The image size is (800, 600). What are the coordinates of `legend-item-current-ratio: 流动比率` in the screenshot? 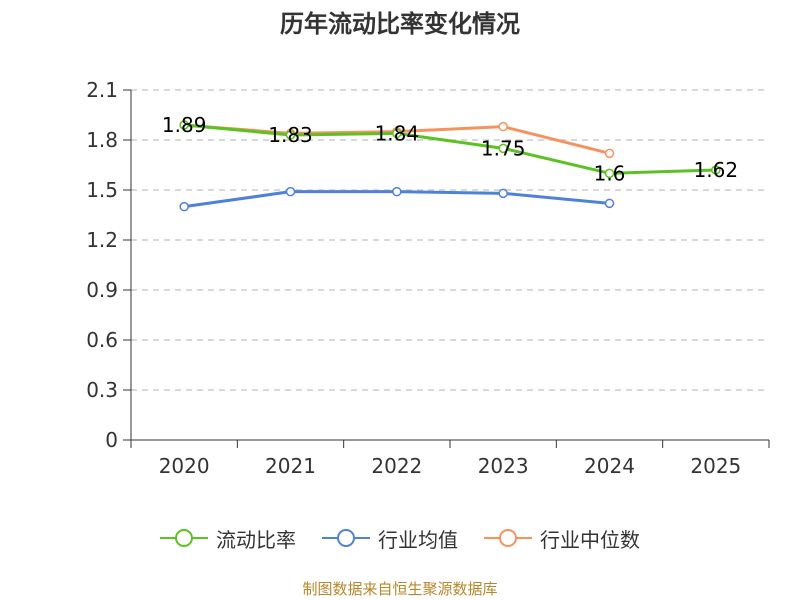 It's located at (228, 538).